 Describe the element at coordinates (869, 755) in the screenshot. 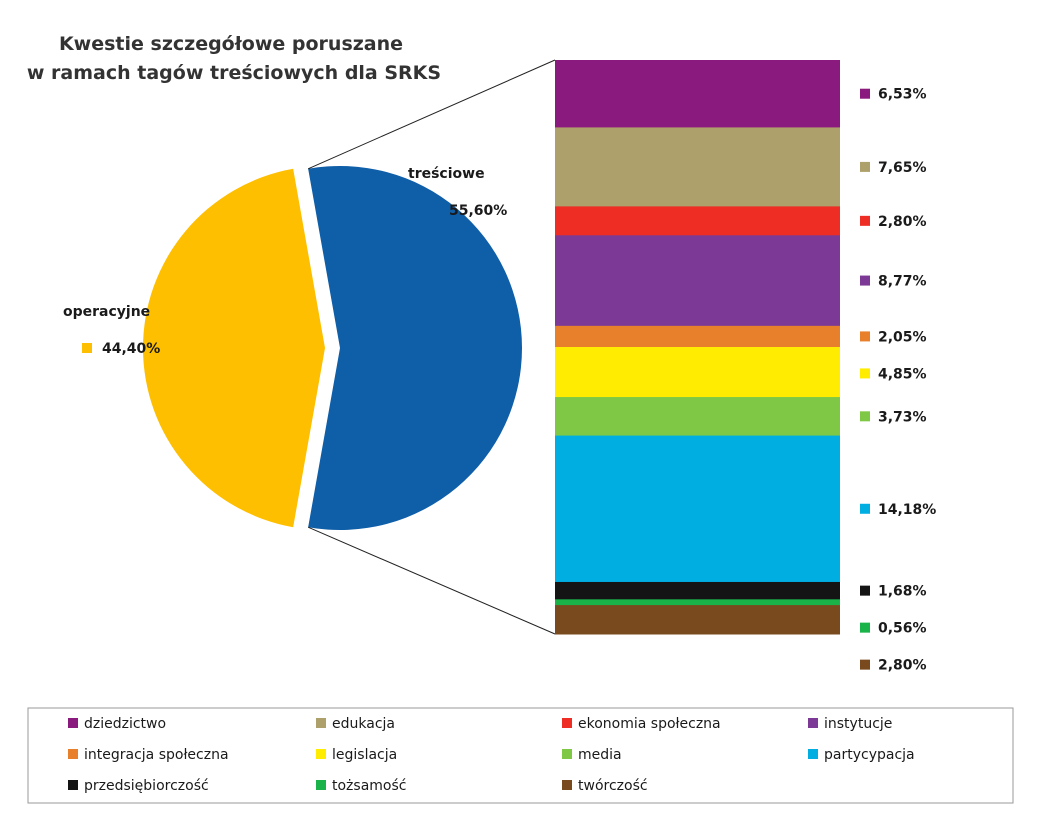

I see `legend-item-partycypacja: partycypacja` at that location.